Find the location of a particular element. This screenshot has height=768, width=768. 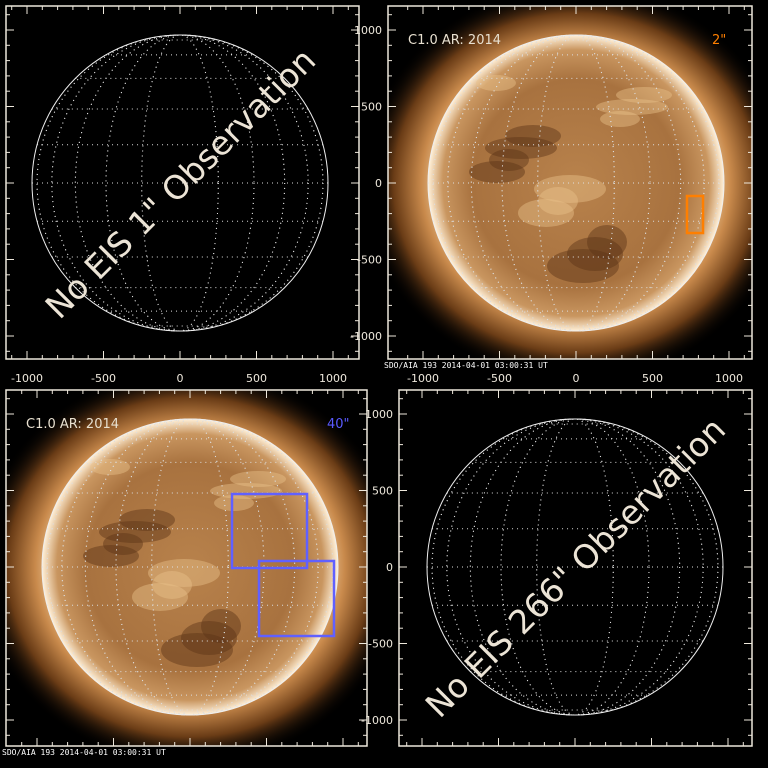

solar-disk is located at coordinates (576, 183).